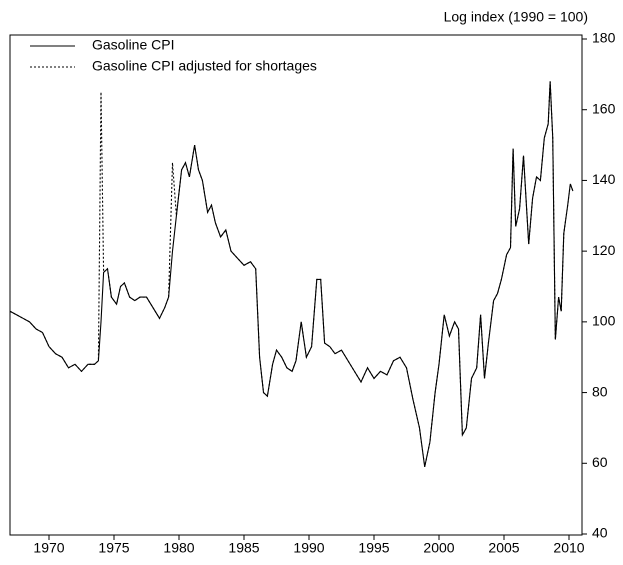 The height and width of the screenshot is (565, 623). What do you see at coordinates (178, 548) in the screenshot?
I see `x-tick-label: 1980` at bounding box center [178, 548].